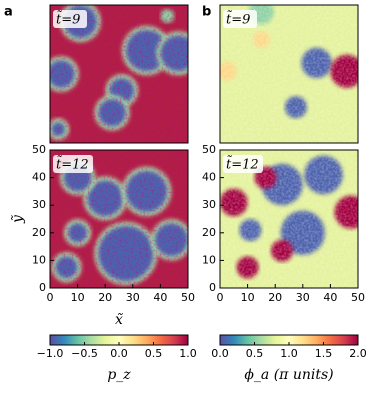  Describe the element at coordinates (288, 375) in the screenshot. I see `colorbar-label: ϕ_a (π units)` at that location.